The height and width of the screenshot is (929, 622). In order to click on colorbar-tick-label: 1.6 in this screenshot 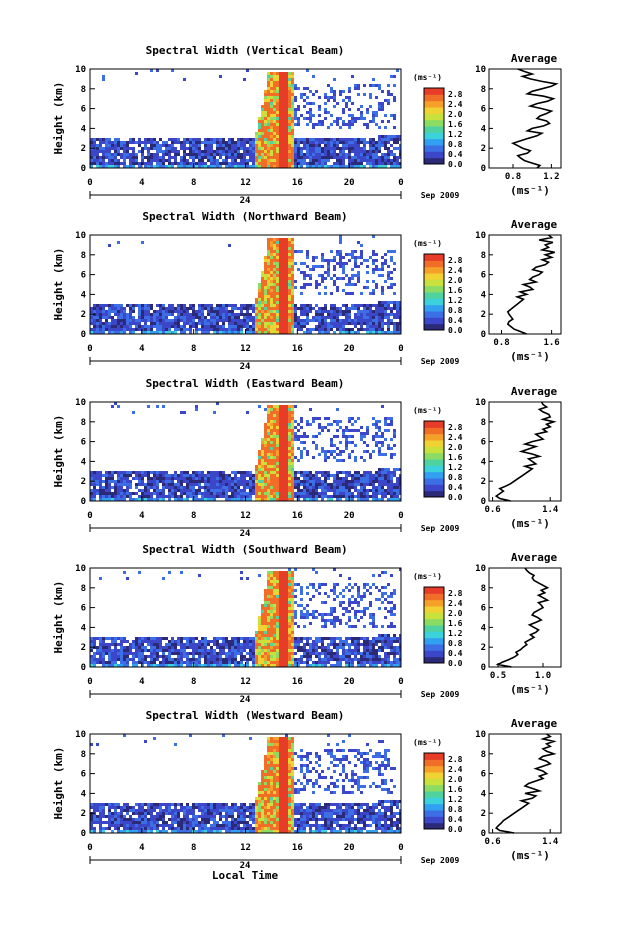, I will do `click(455, 124)`.